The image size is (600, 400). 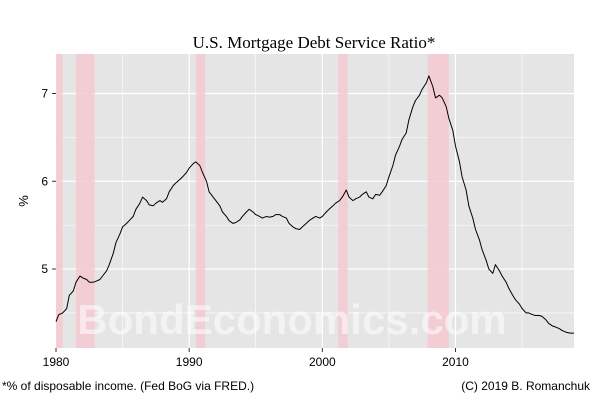 I want to click on x-tick-label: 1980, so click(x=56, y=362).